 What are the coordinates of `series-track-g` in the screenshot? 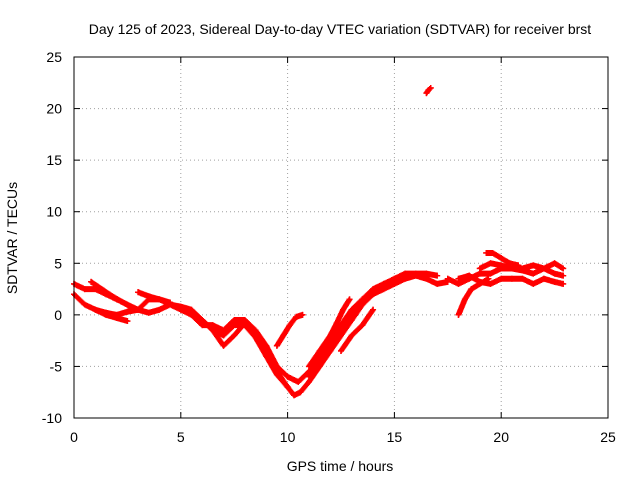 It's located at (261, 355).